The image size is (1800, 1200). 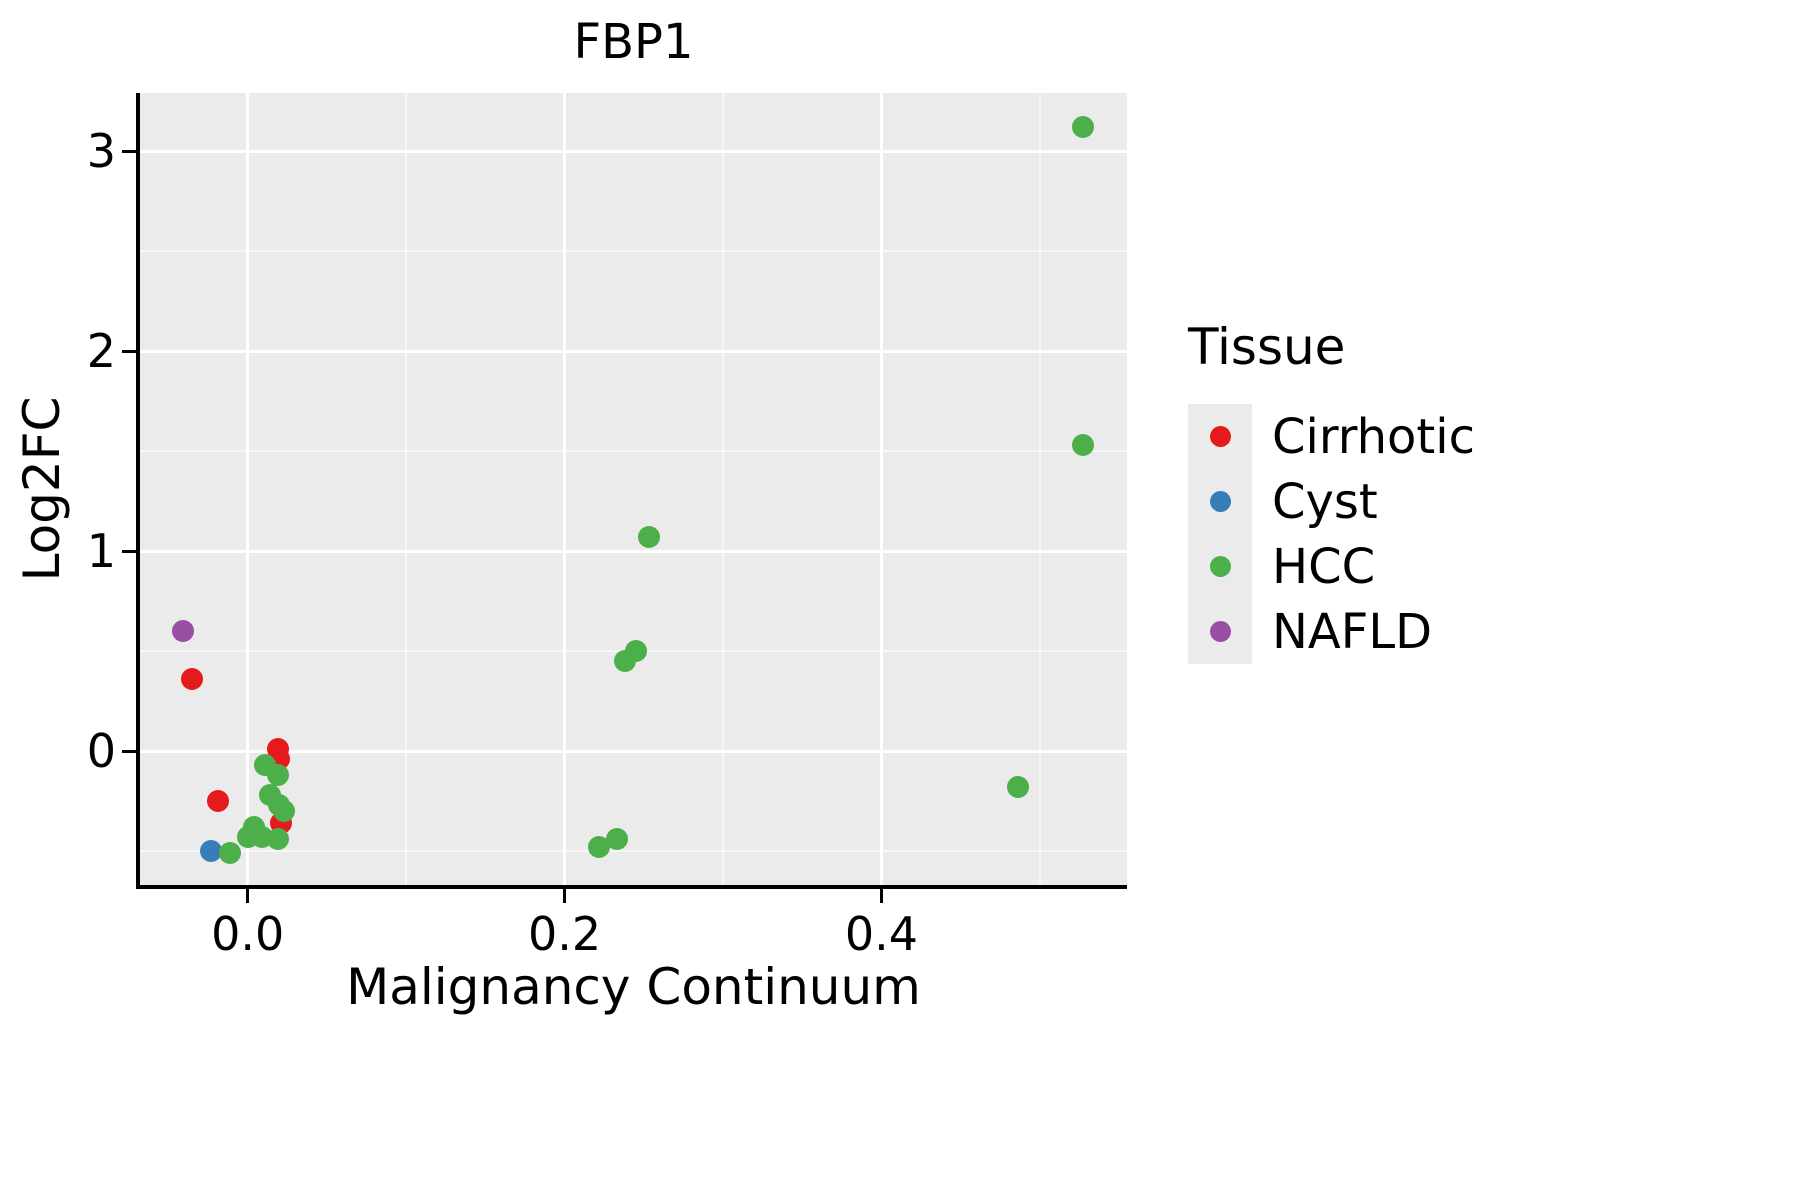 I want to click on y-axis-label: Log2FC, so click(x=42, y=489).